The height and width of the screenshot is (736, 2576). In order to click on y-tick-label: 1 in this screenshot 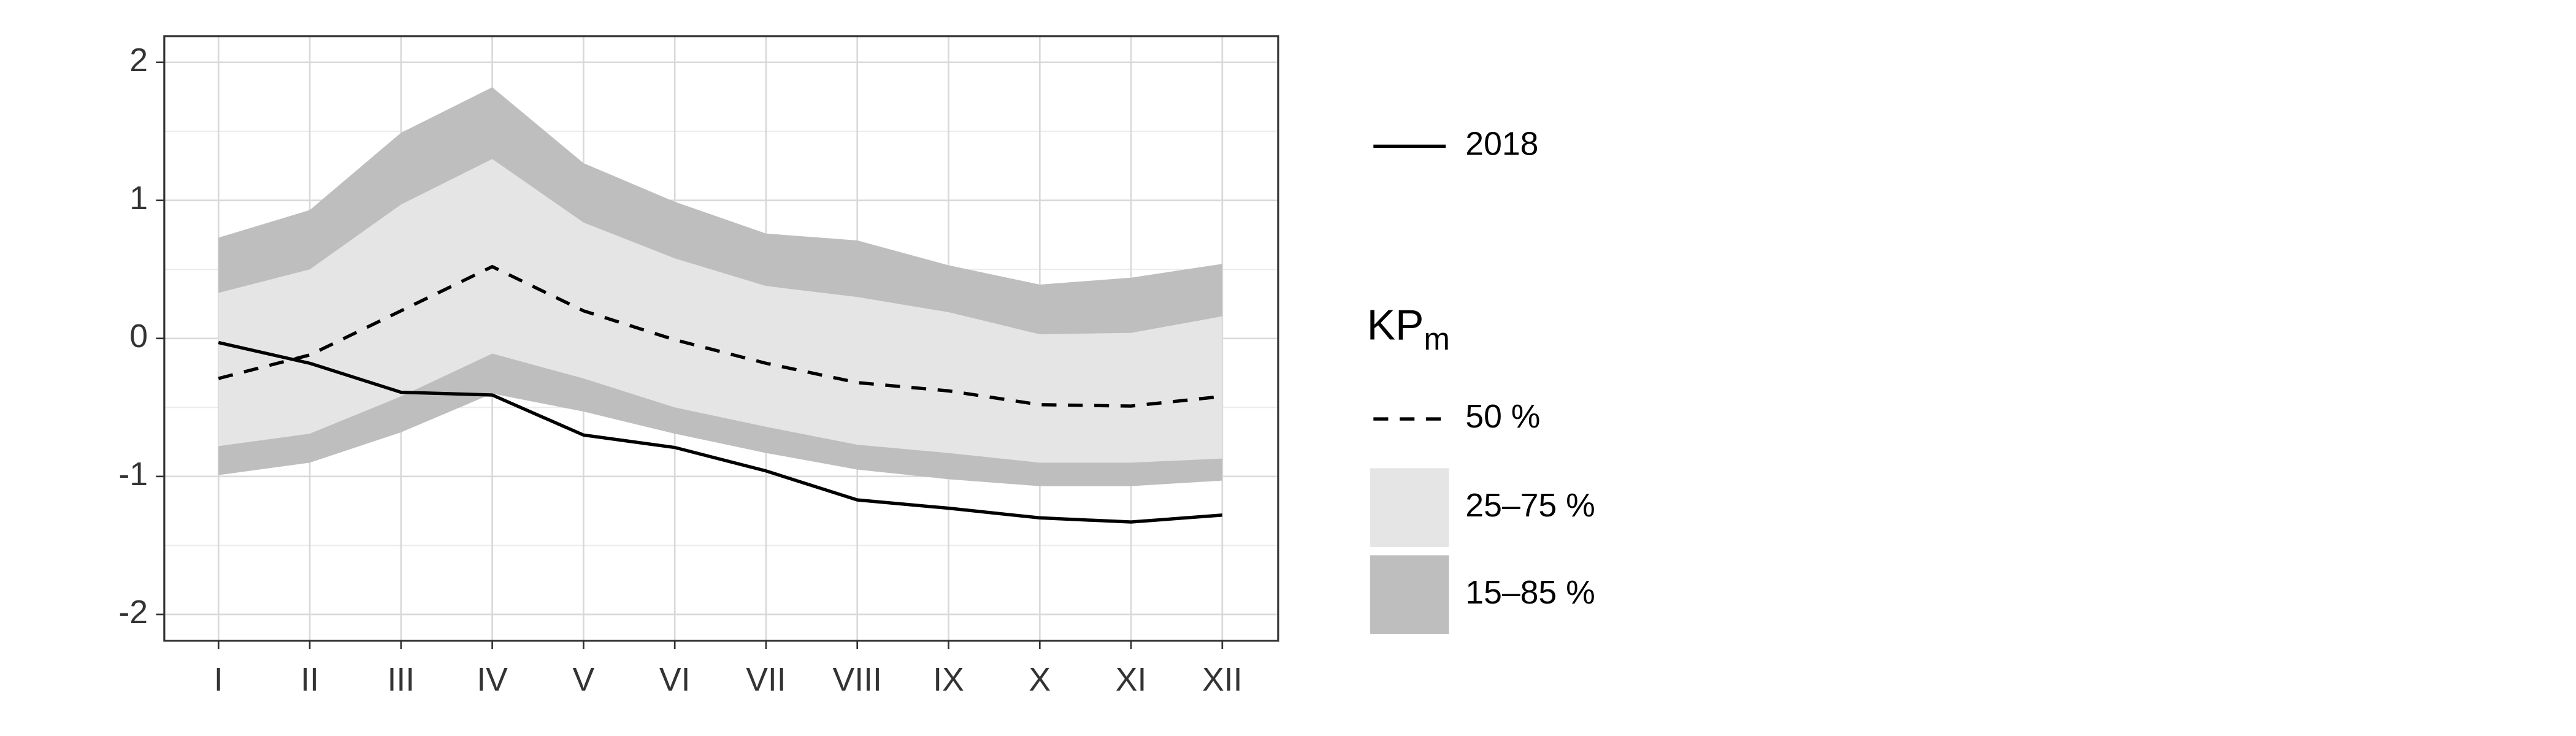, I will do `click(138, 198)`.